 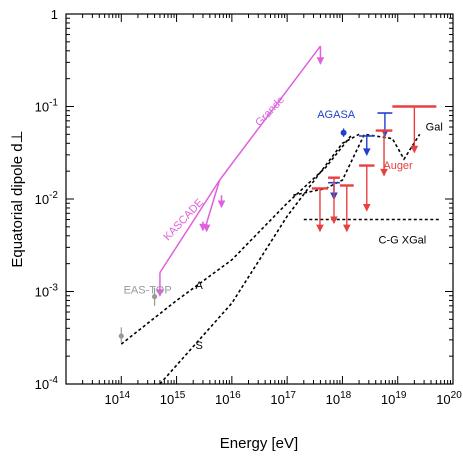 I want to click on kascade-arrow-head, so click(x=160, y=293).